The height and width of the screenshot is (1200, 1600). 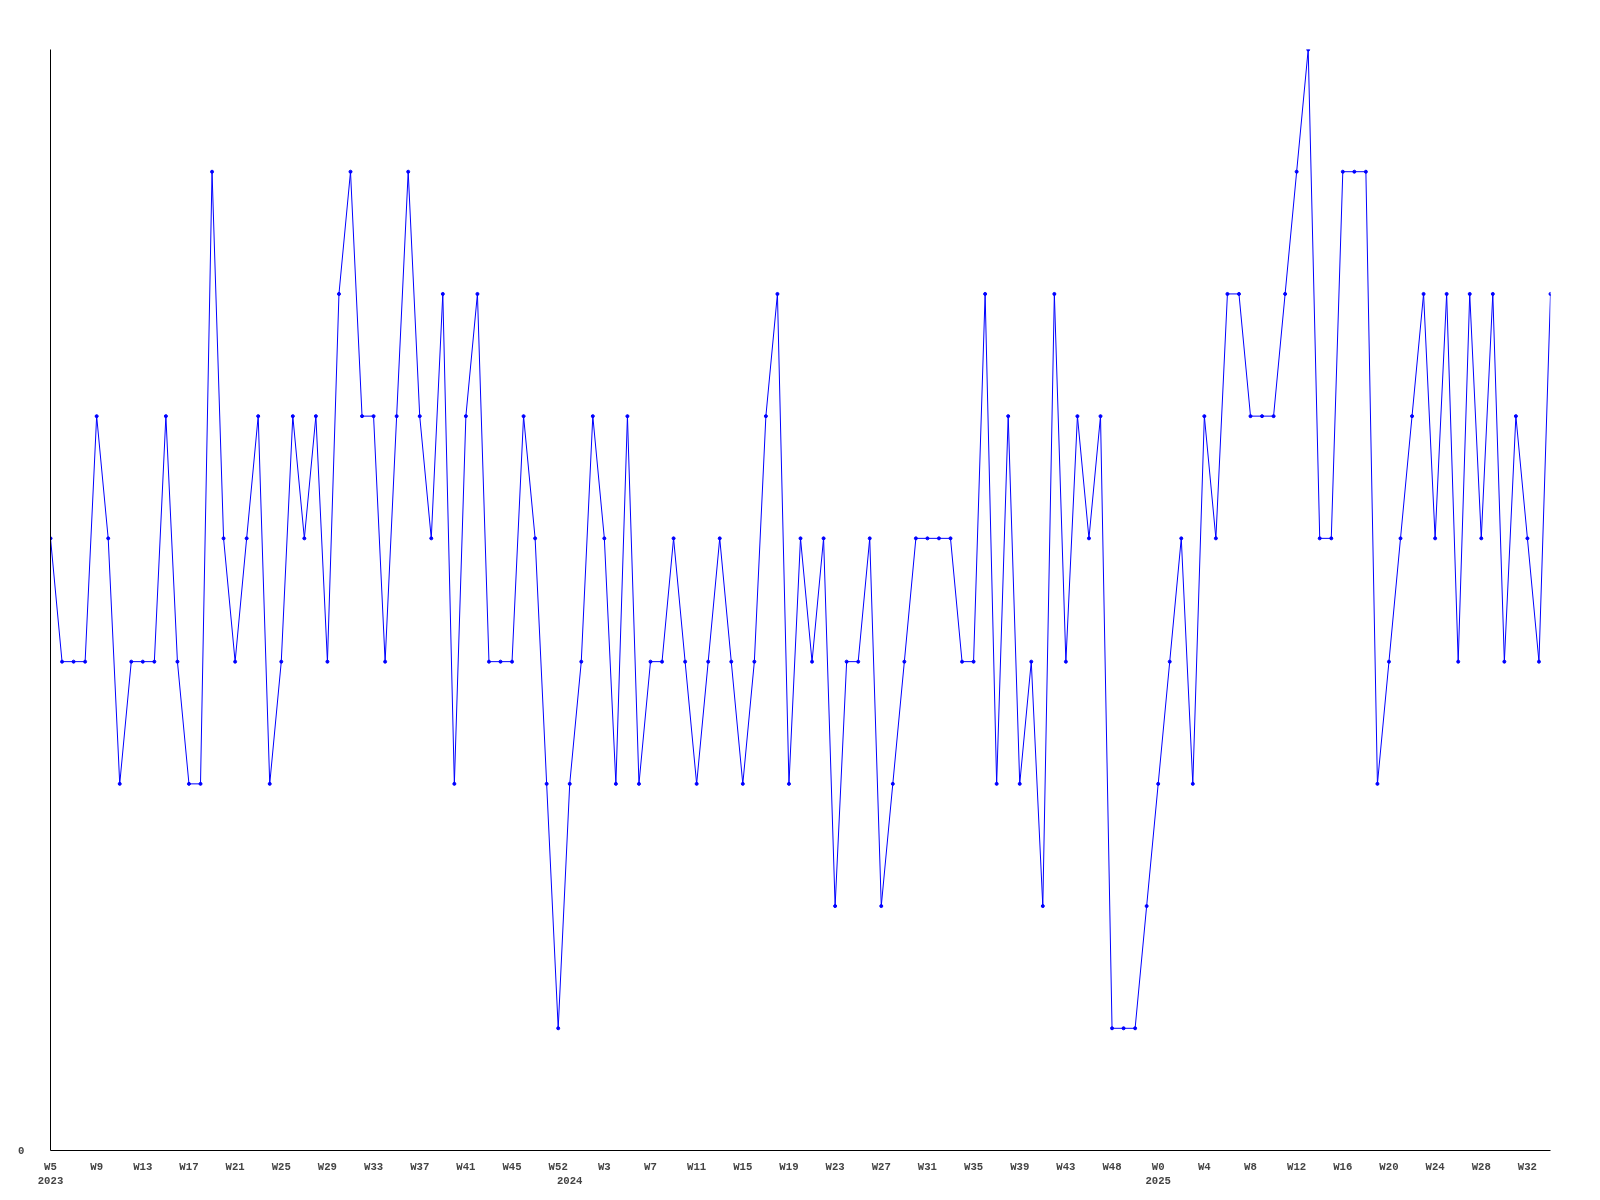 I want to click on x-tick-label: W13, so click(x=143, y=1166).